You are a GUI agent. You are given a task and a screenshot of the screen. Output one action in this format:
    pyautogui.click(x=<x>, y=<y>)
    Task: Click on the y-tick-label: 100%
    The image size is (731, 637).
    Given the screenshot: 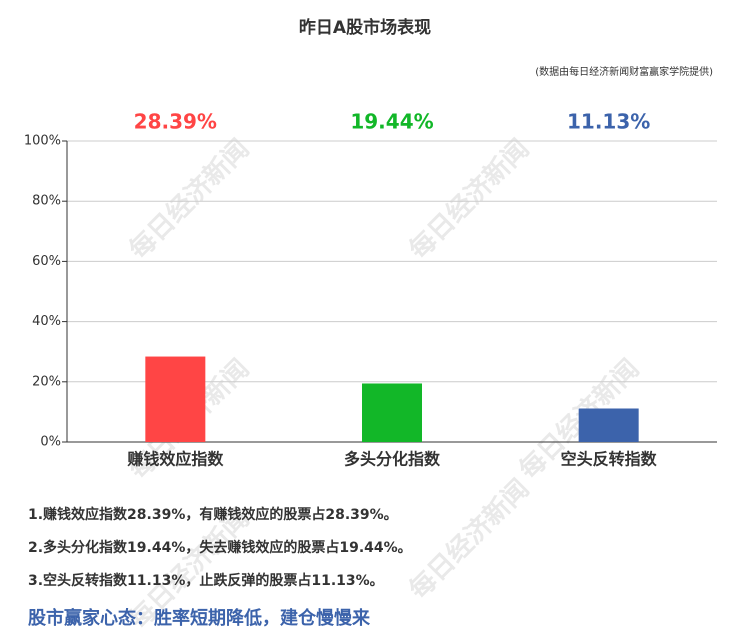 What is the action you would take?
    pyautogui.click(x=42, y=141)
    